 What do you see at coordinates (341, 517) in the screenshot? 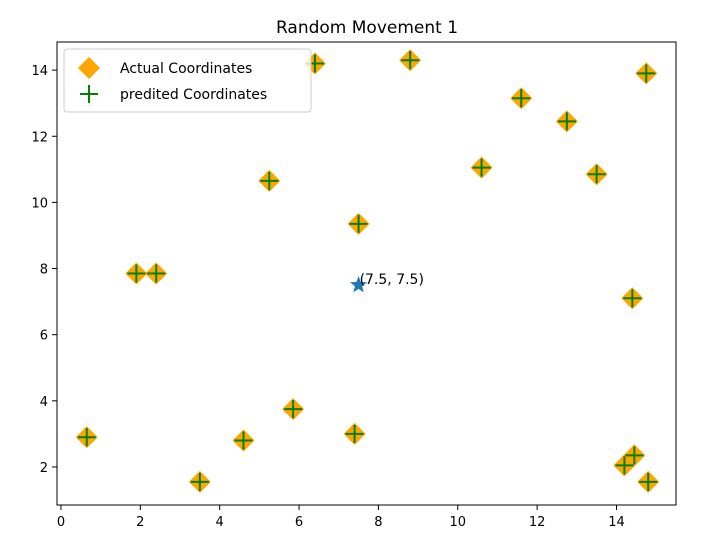
I see `x-axis-ticks: 0 2 4 6 8 10 12 14` at bounding box center [341, 517].